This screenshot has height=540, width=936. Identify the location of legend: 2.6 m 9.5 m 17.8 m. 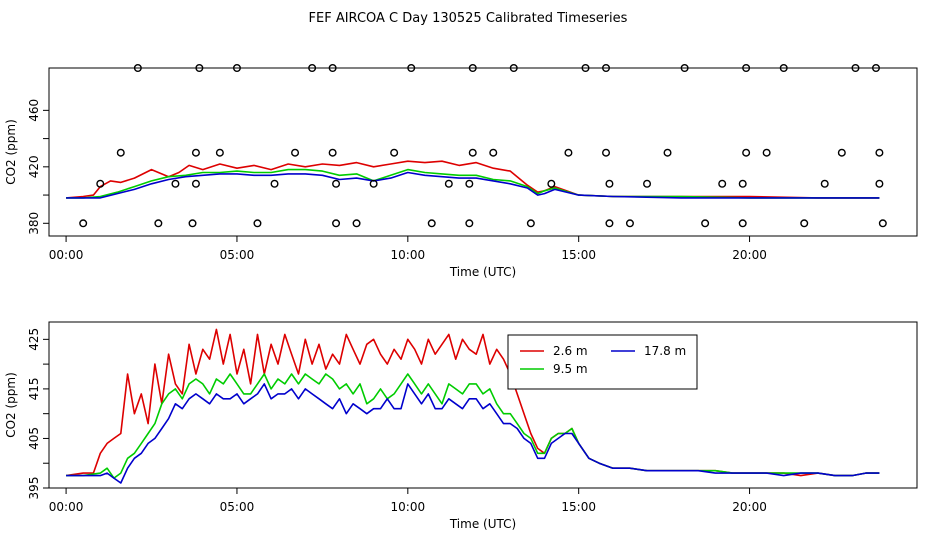
(602, 362).